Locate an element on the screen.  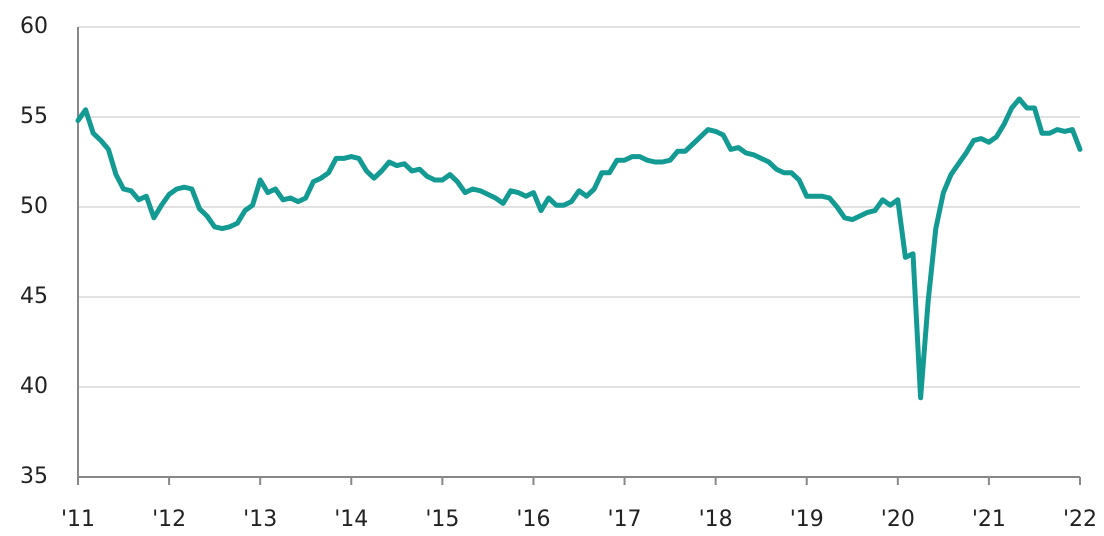
y-tick-label: 55 is located at coordinates (34, 116).